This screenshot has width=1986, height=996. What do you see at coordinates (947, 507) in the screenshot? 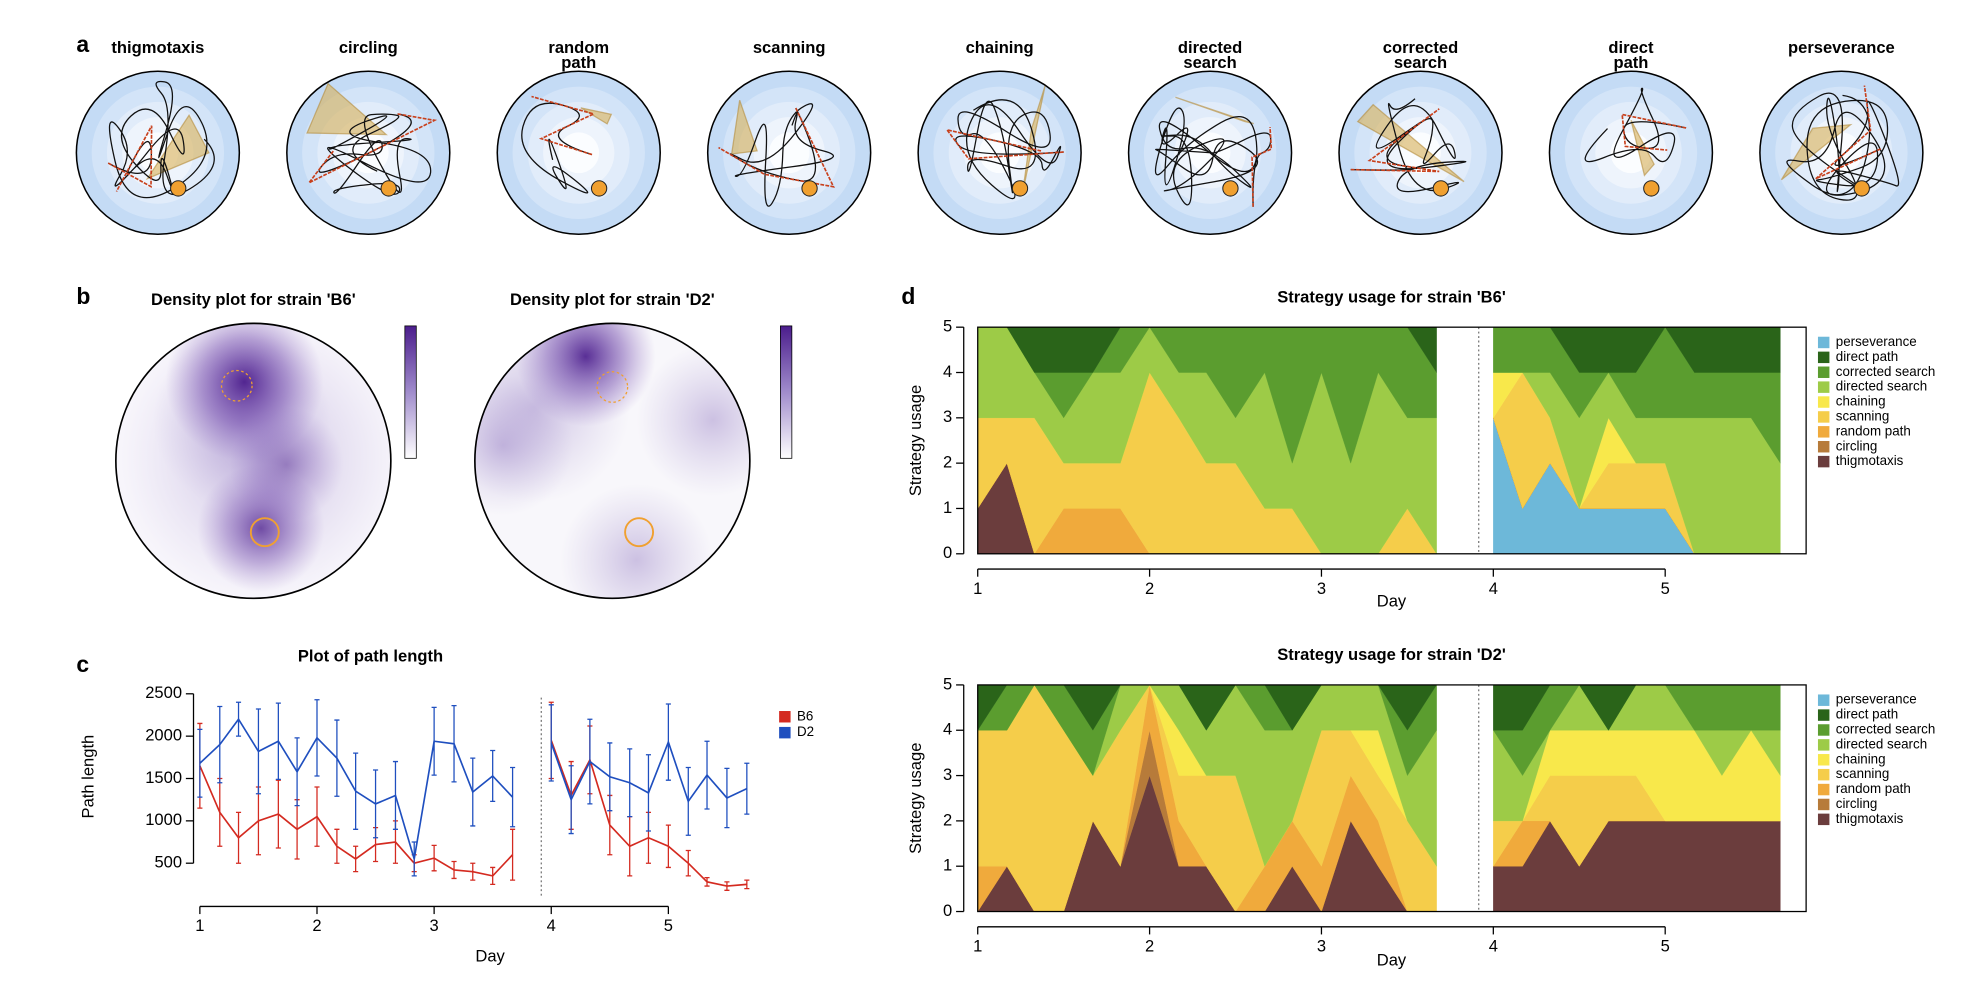
I see `y-tick-label: 1` at bounding box center [947, 507].